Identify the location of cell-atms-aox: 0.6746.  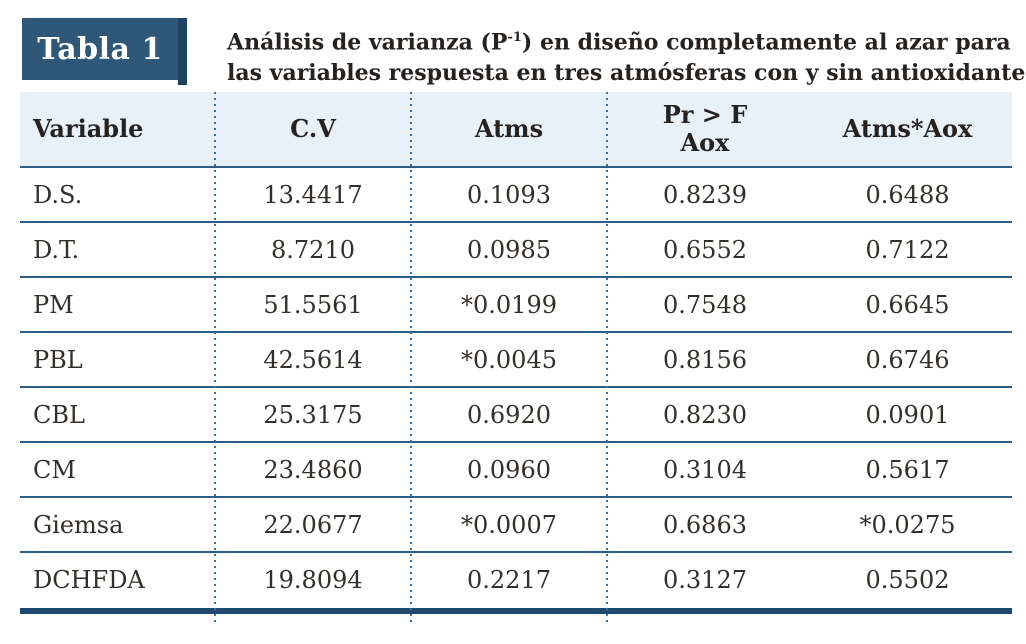
(907, 359).